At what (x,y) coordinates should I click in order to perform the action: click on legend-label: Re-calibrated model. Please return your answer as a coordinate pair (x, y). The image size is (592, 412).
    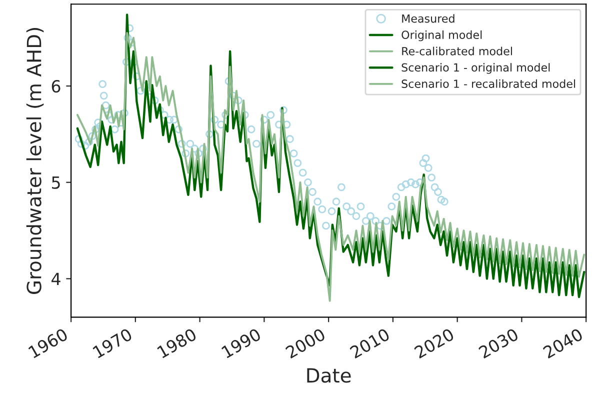
    Looking at the image, I should click on (457, 51).